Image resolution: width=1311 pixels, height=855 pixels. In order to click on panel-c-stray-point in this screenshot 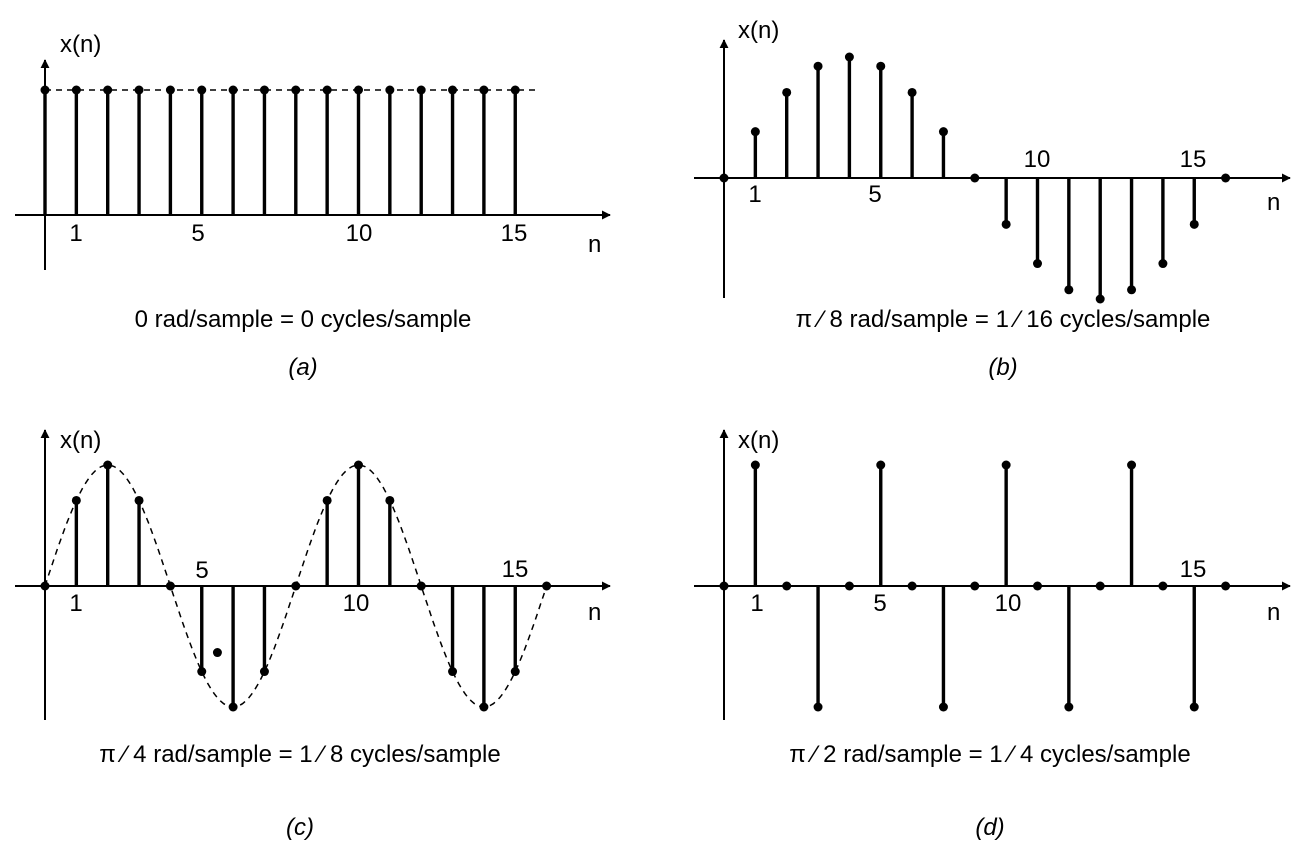, I will do `click(217, 653)`.